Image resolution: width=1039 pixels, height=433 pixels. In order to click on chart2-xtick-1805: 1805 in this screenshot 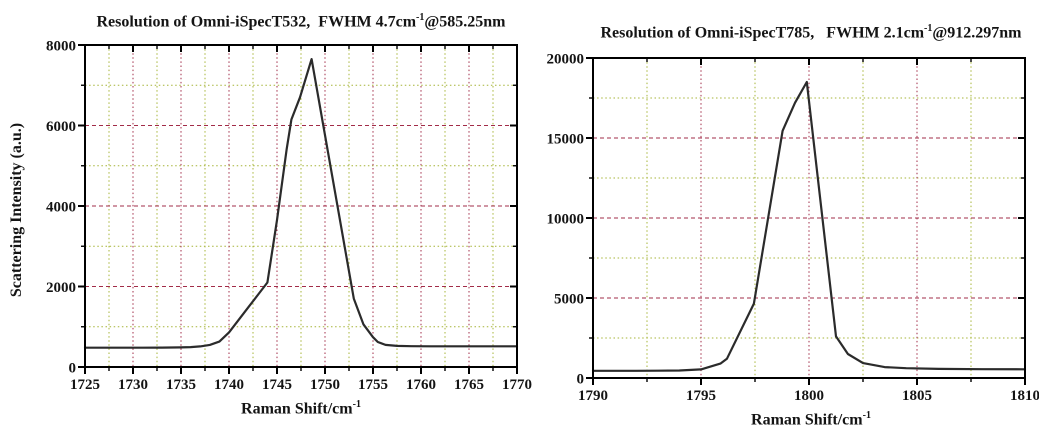, I will do `click(917, 396)`.